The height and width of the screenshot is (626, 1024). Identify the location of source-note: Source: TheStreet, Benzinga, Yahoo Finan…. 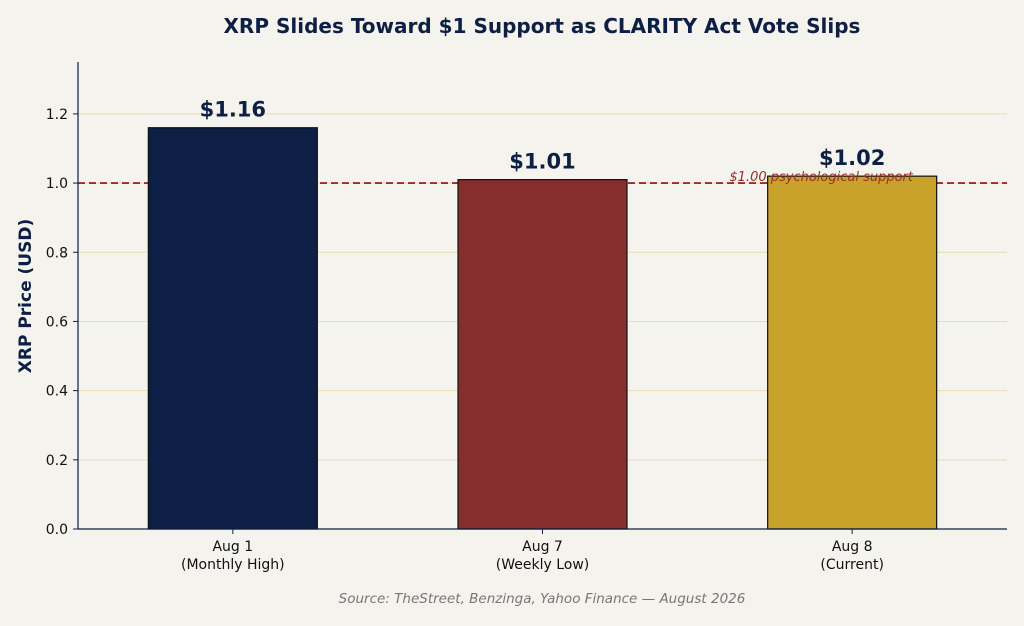
(542, 599).